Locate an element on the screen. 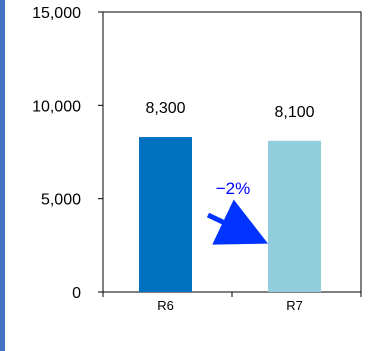 The height and width of the screenshot is (351, 371). change-annotation: −2% is located at coordinates (233, 188).